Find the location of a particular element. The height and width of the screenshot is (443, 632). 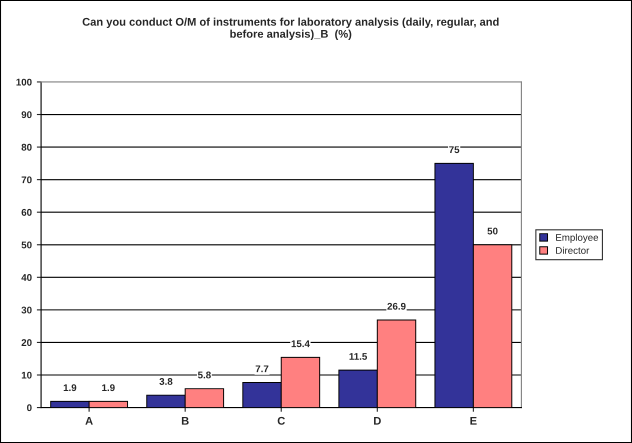

y-tick-label: 0 is located at coordinates (29, 408).